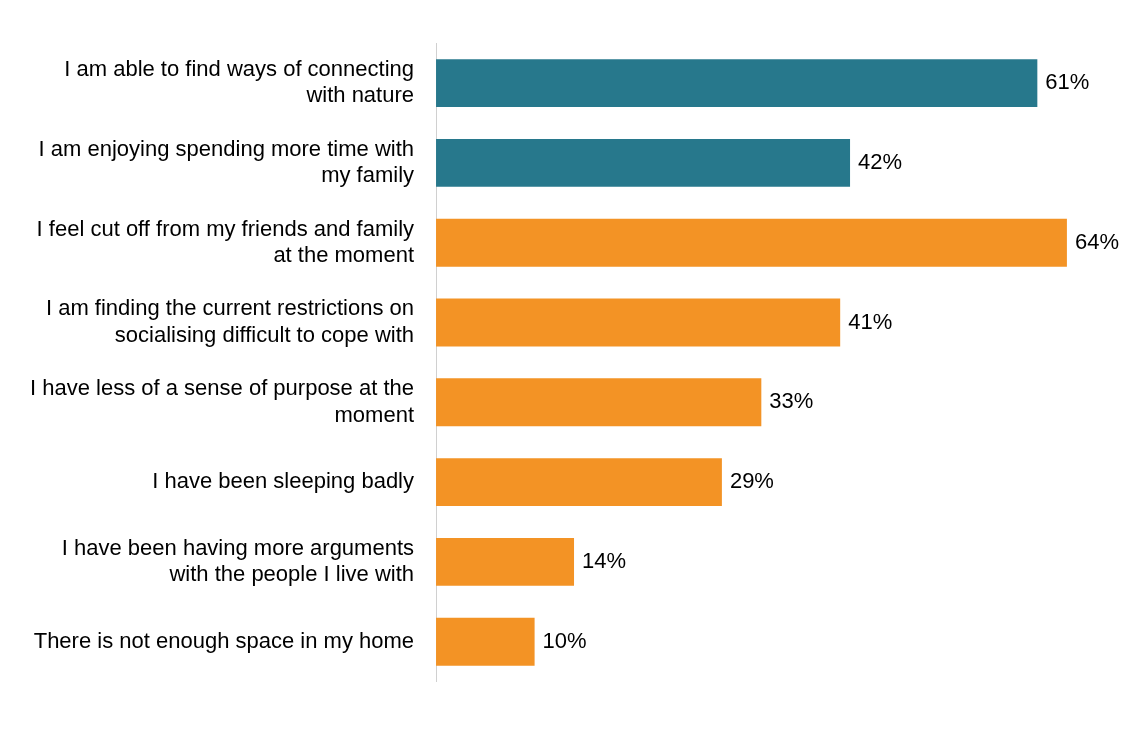 The image size is (1138, 735). What do you see at coordinates (1067, 82) in the screenshot?
I see `data-label: 61%` at bounding box center [1067, 82].